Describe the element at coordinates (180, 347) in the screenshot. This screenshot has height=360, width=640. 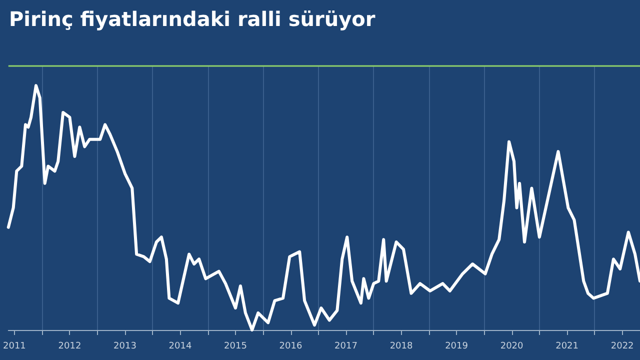
I see `x-tick-label: 2014` at that location.